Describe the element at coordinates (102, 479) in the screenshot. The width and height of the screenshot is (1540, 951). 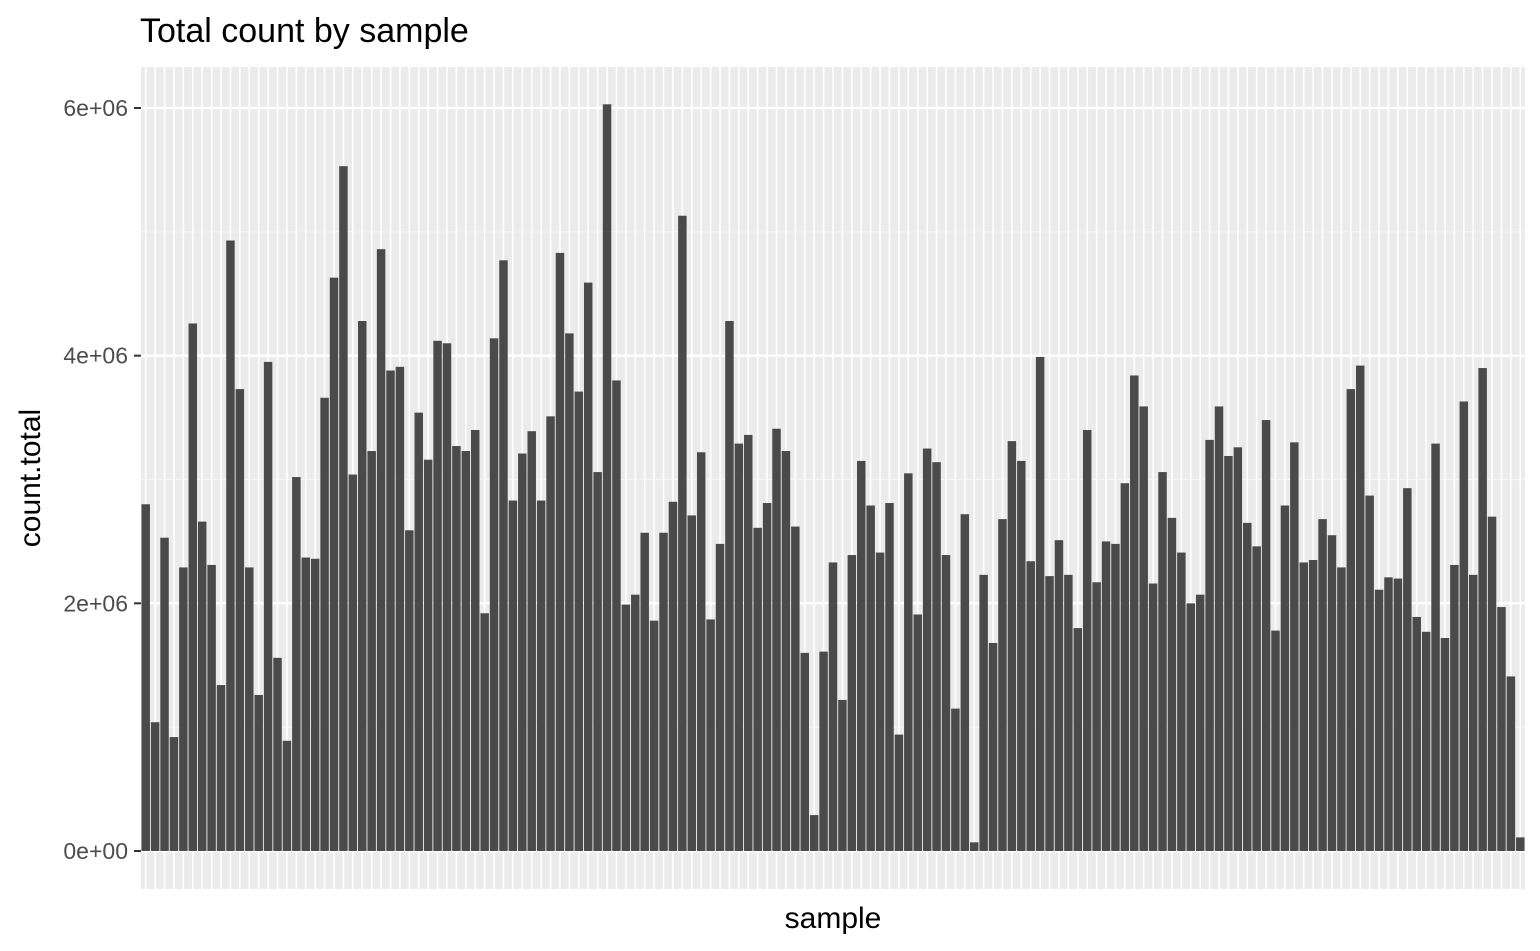
I see `y-axis: 0e+00 2e+06 4e+06 6e+06` at that location.